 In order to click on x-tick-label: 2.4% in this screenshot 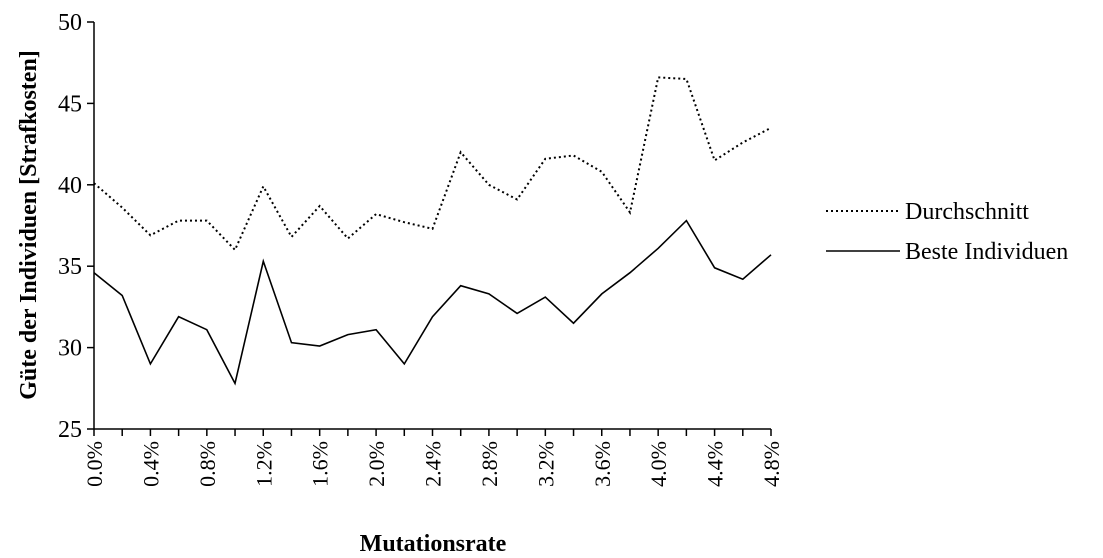, I will do `click(433, 464)`.